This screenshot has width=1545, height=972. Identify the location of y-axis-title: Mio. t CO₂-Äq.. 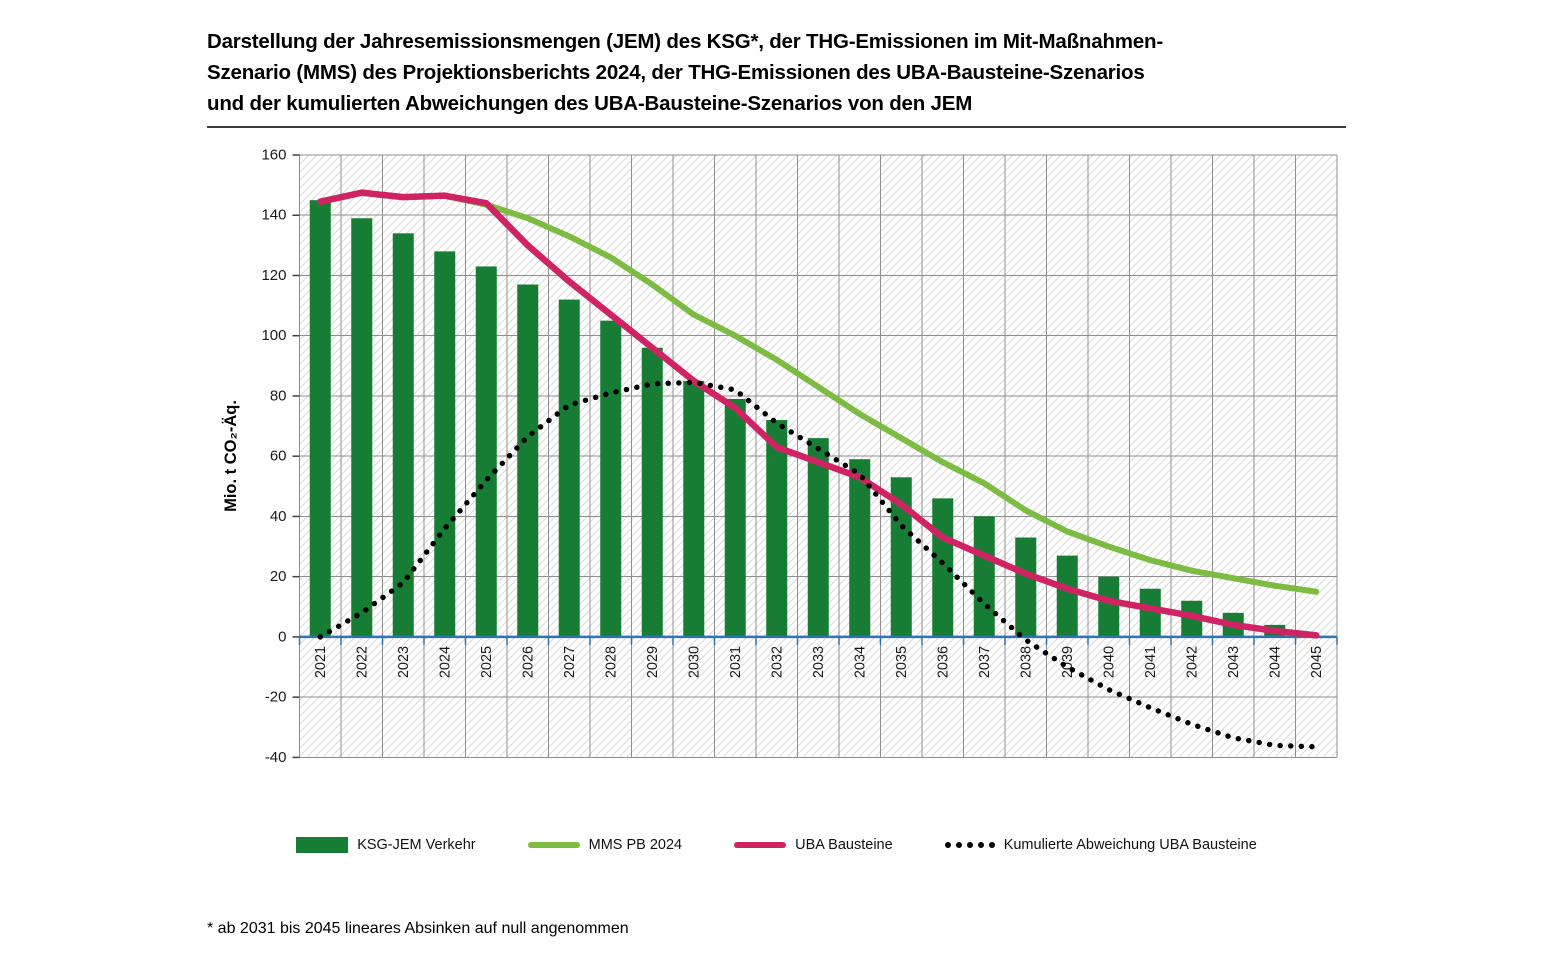
(231, 456).